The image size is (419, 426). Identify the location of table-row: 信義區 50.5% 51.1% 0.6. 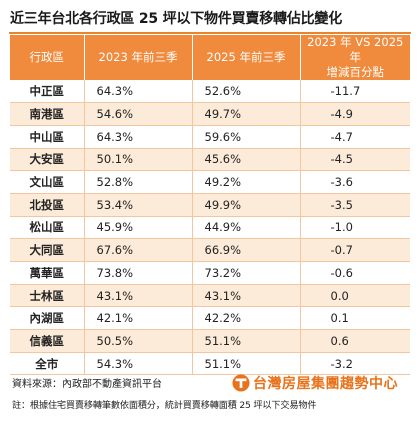
(210, 341).